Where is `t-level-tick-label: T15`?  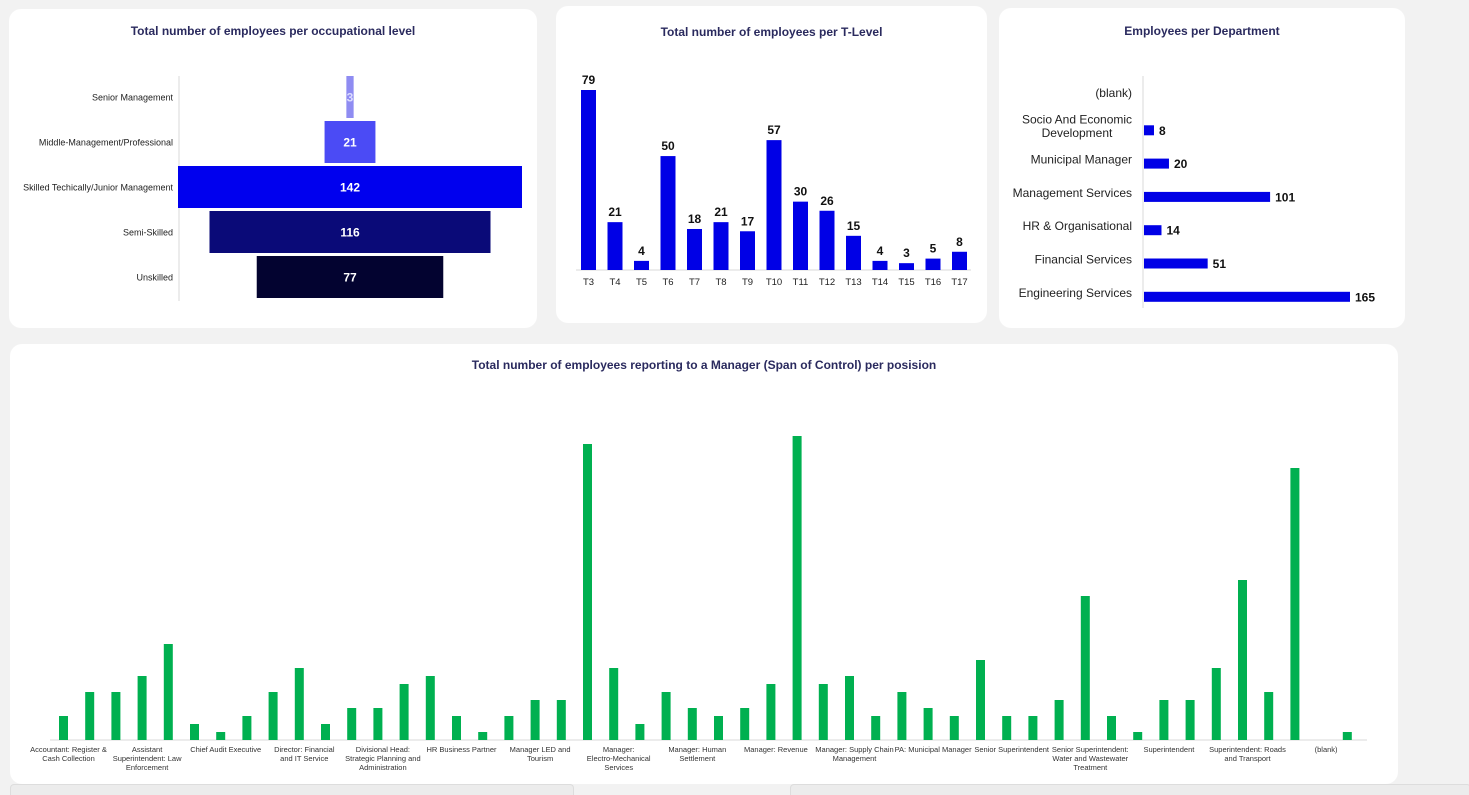 t-level-tick-label: T15 is located at coordinates (906, 282).